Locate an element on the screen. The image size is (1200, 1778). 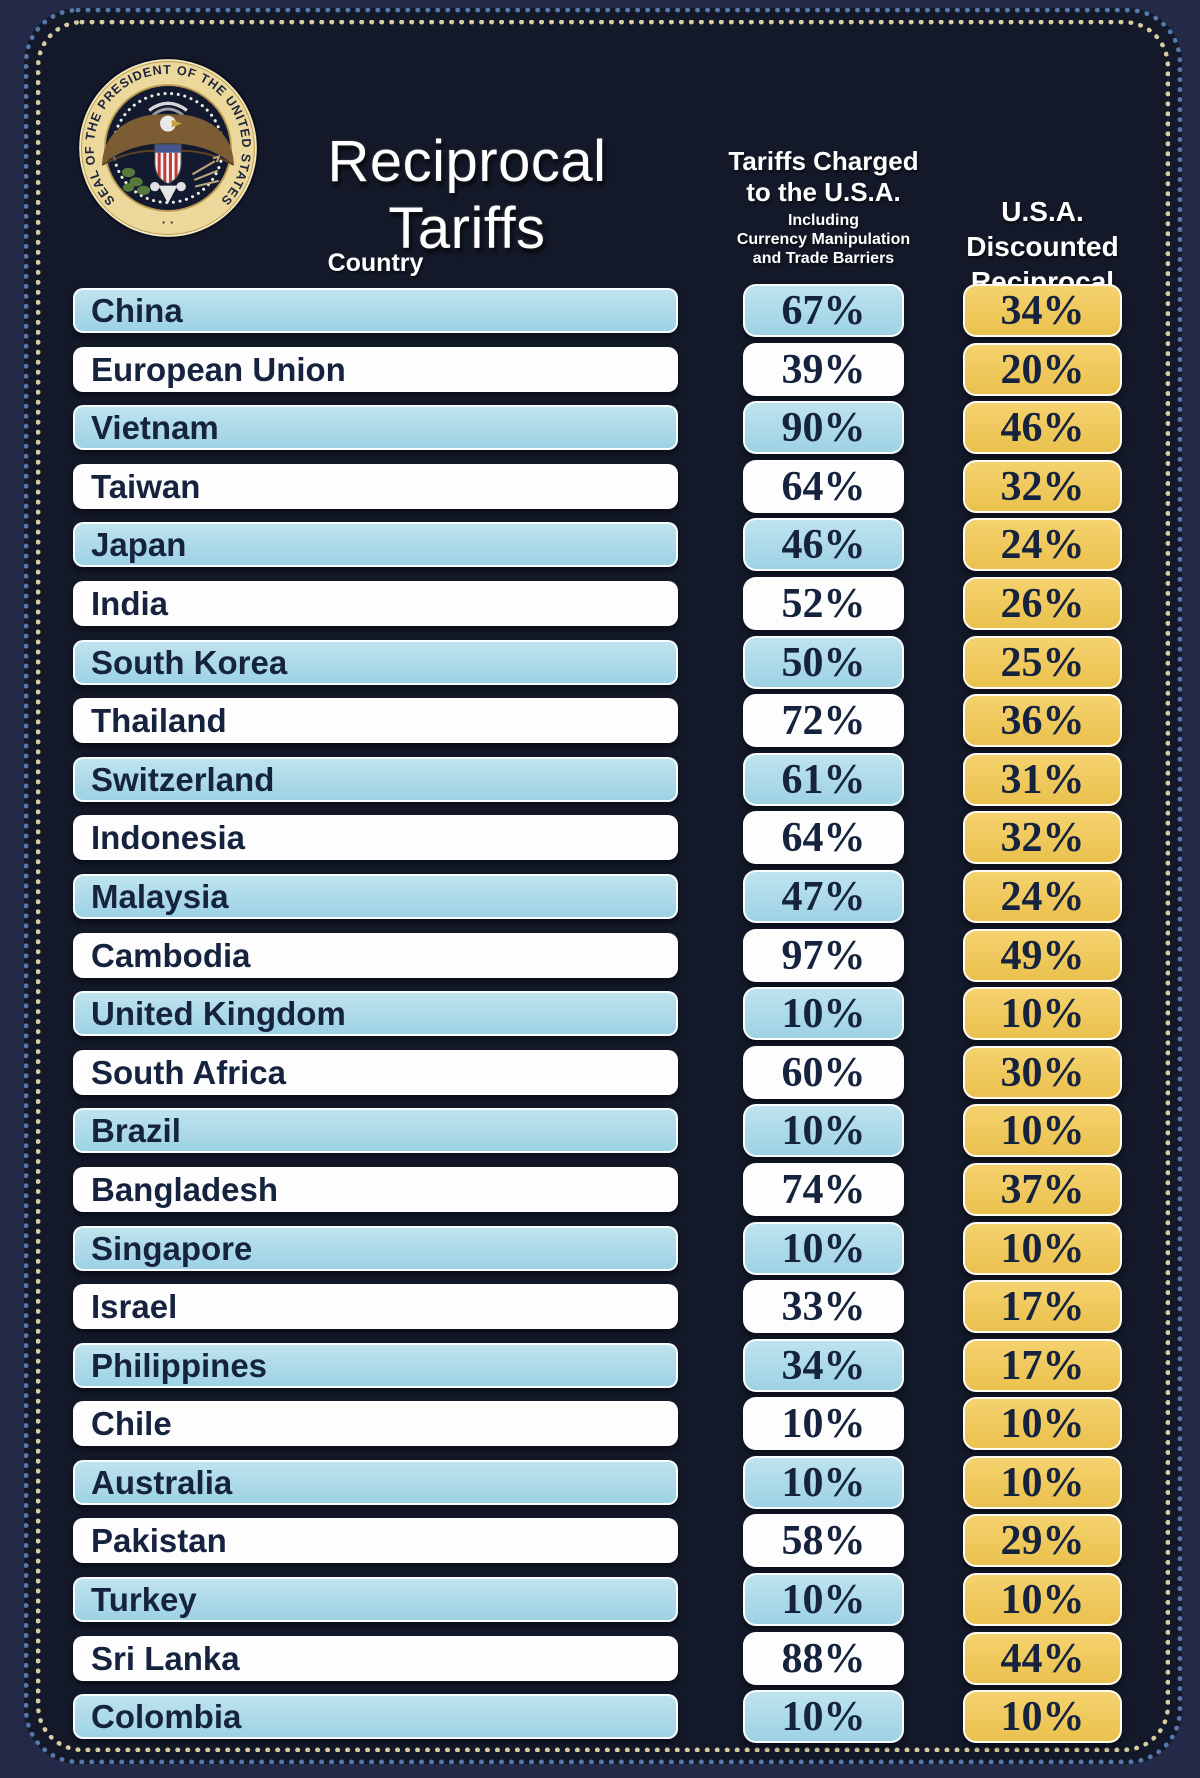
eagle-icon is located at coordinates (168, 152).